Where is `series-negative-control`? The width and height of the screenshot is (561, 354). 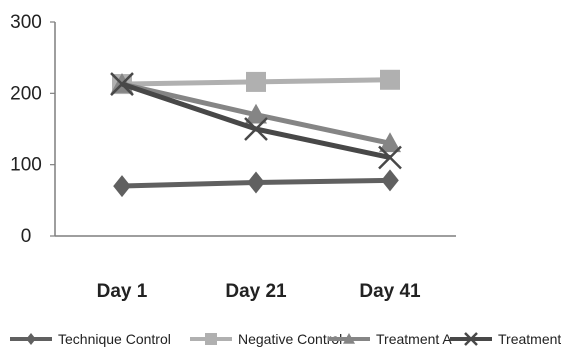 series-negative-control is located at coordinates (256, 82).